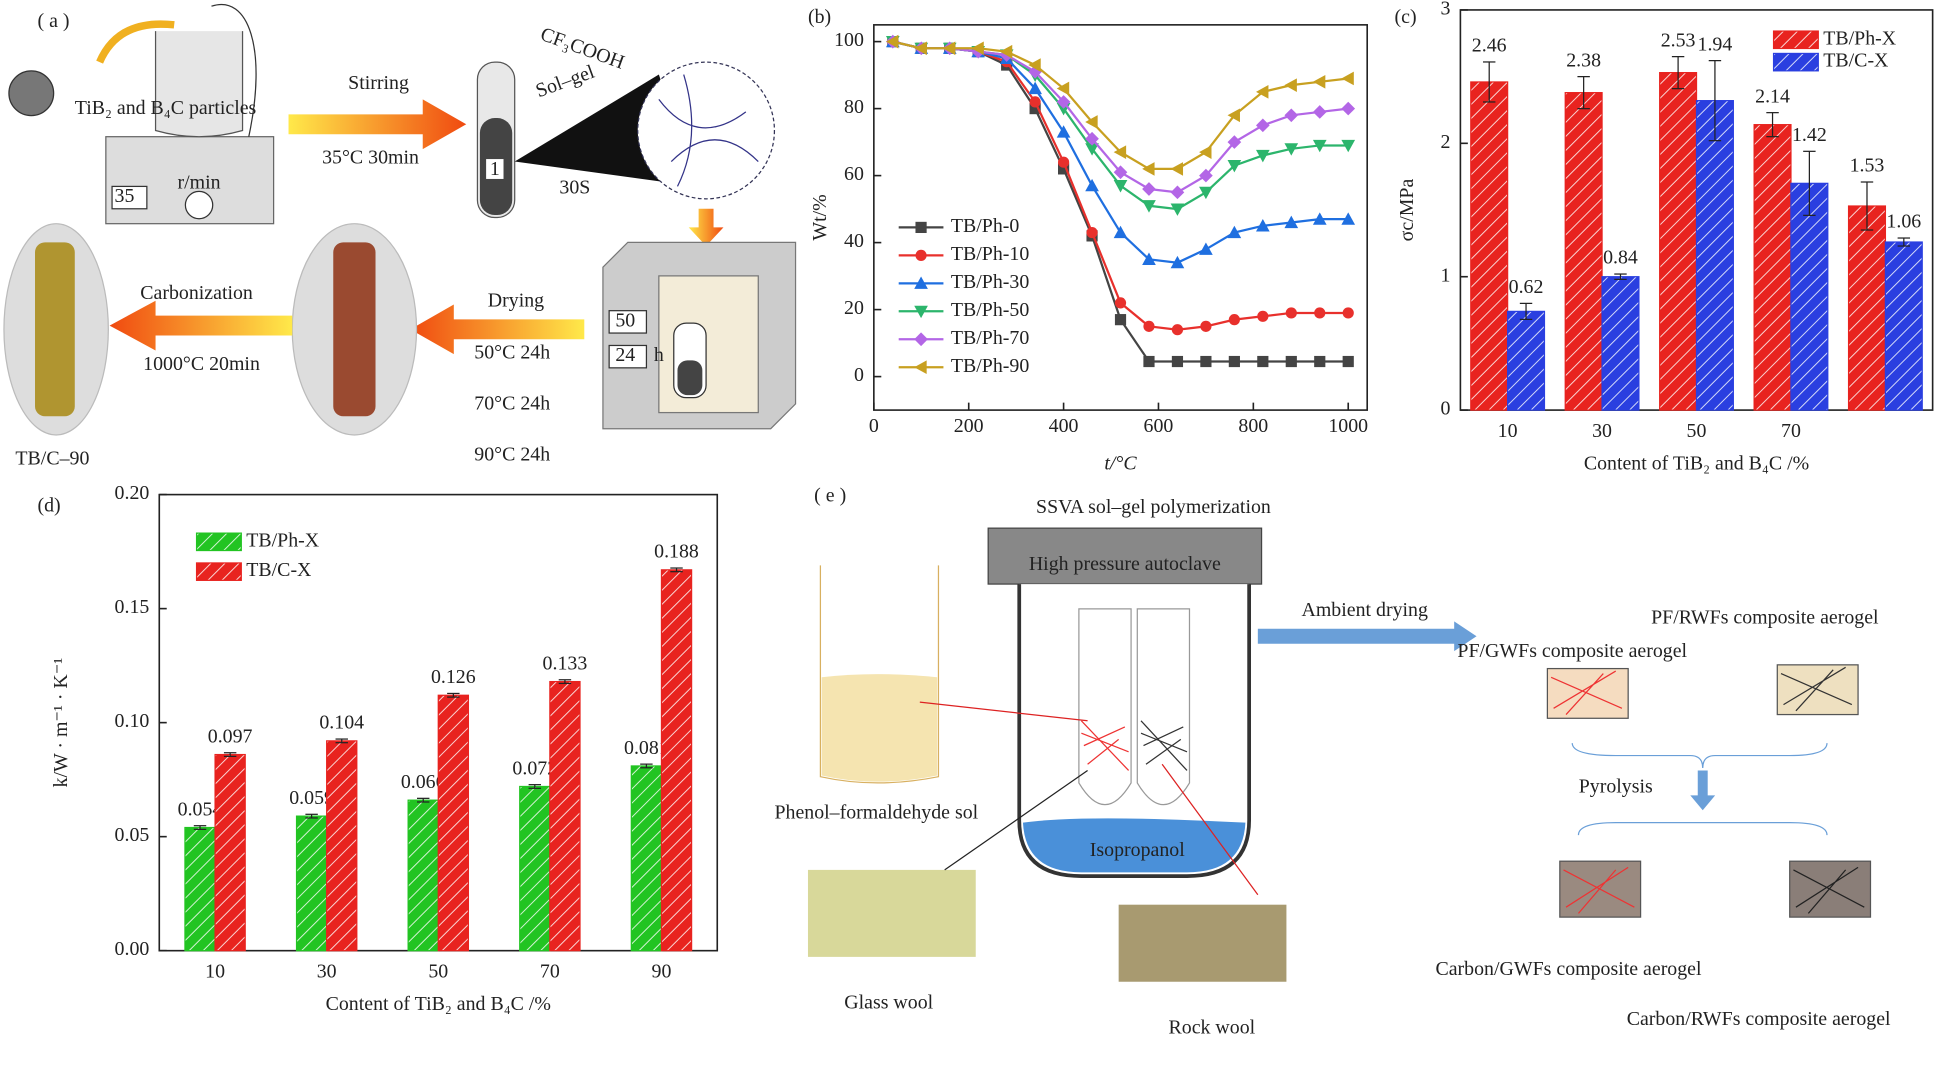 This screenshot has width=1949, height=1065. Describe the element at coordinates (985, 226) in the screenshot. I see `legend-label: TB/Ph-0` at that location.